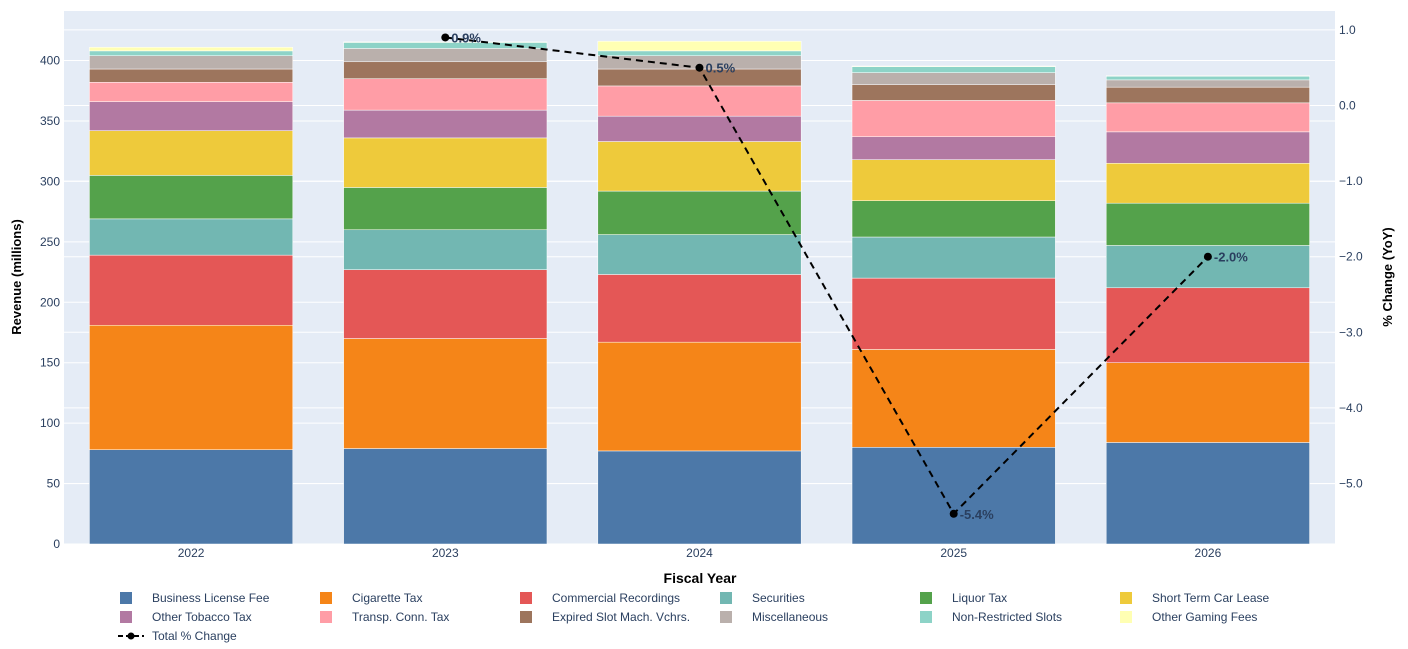 The height and width of the screenshot is (649, 1408). Describe the element at coordinates (1347, 30) in the screenshot. I see `y2-tick-label: 1.0` at that location.